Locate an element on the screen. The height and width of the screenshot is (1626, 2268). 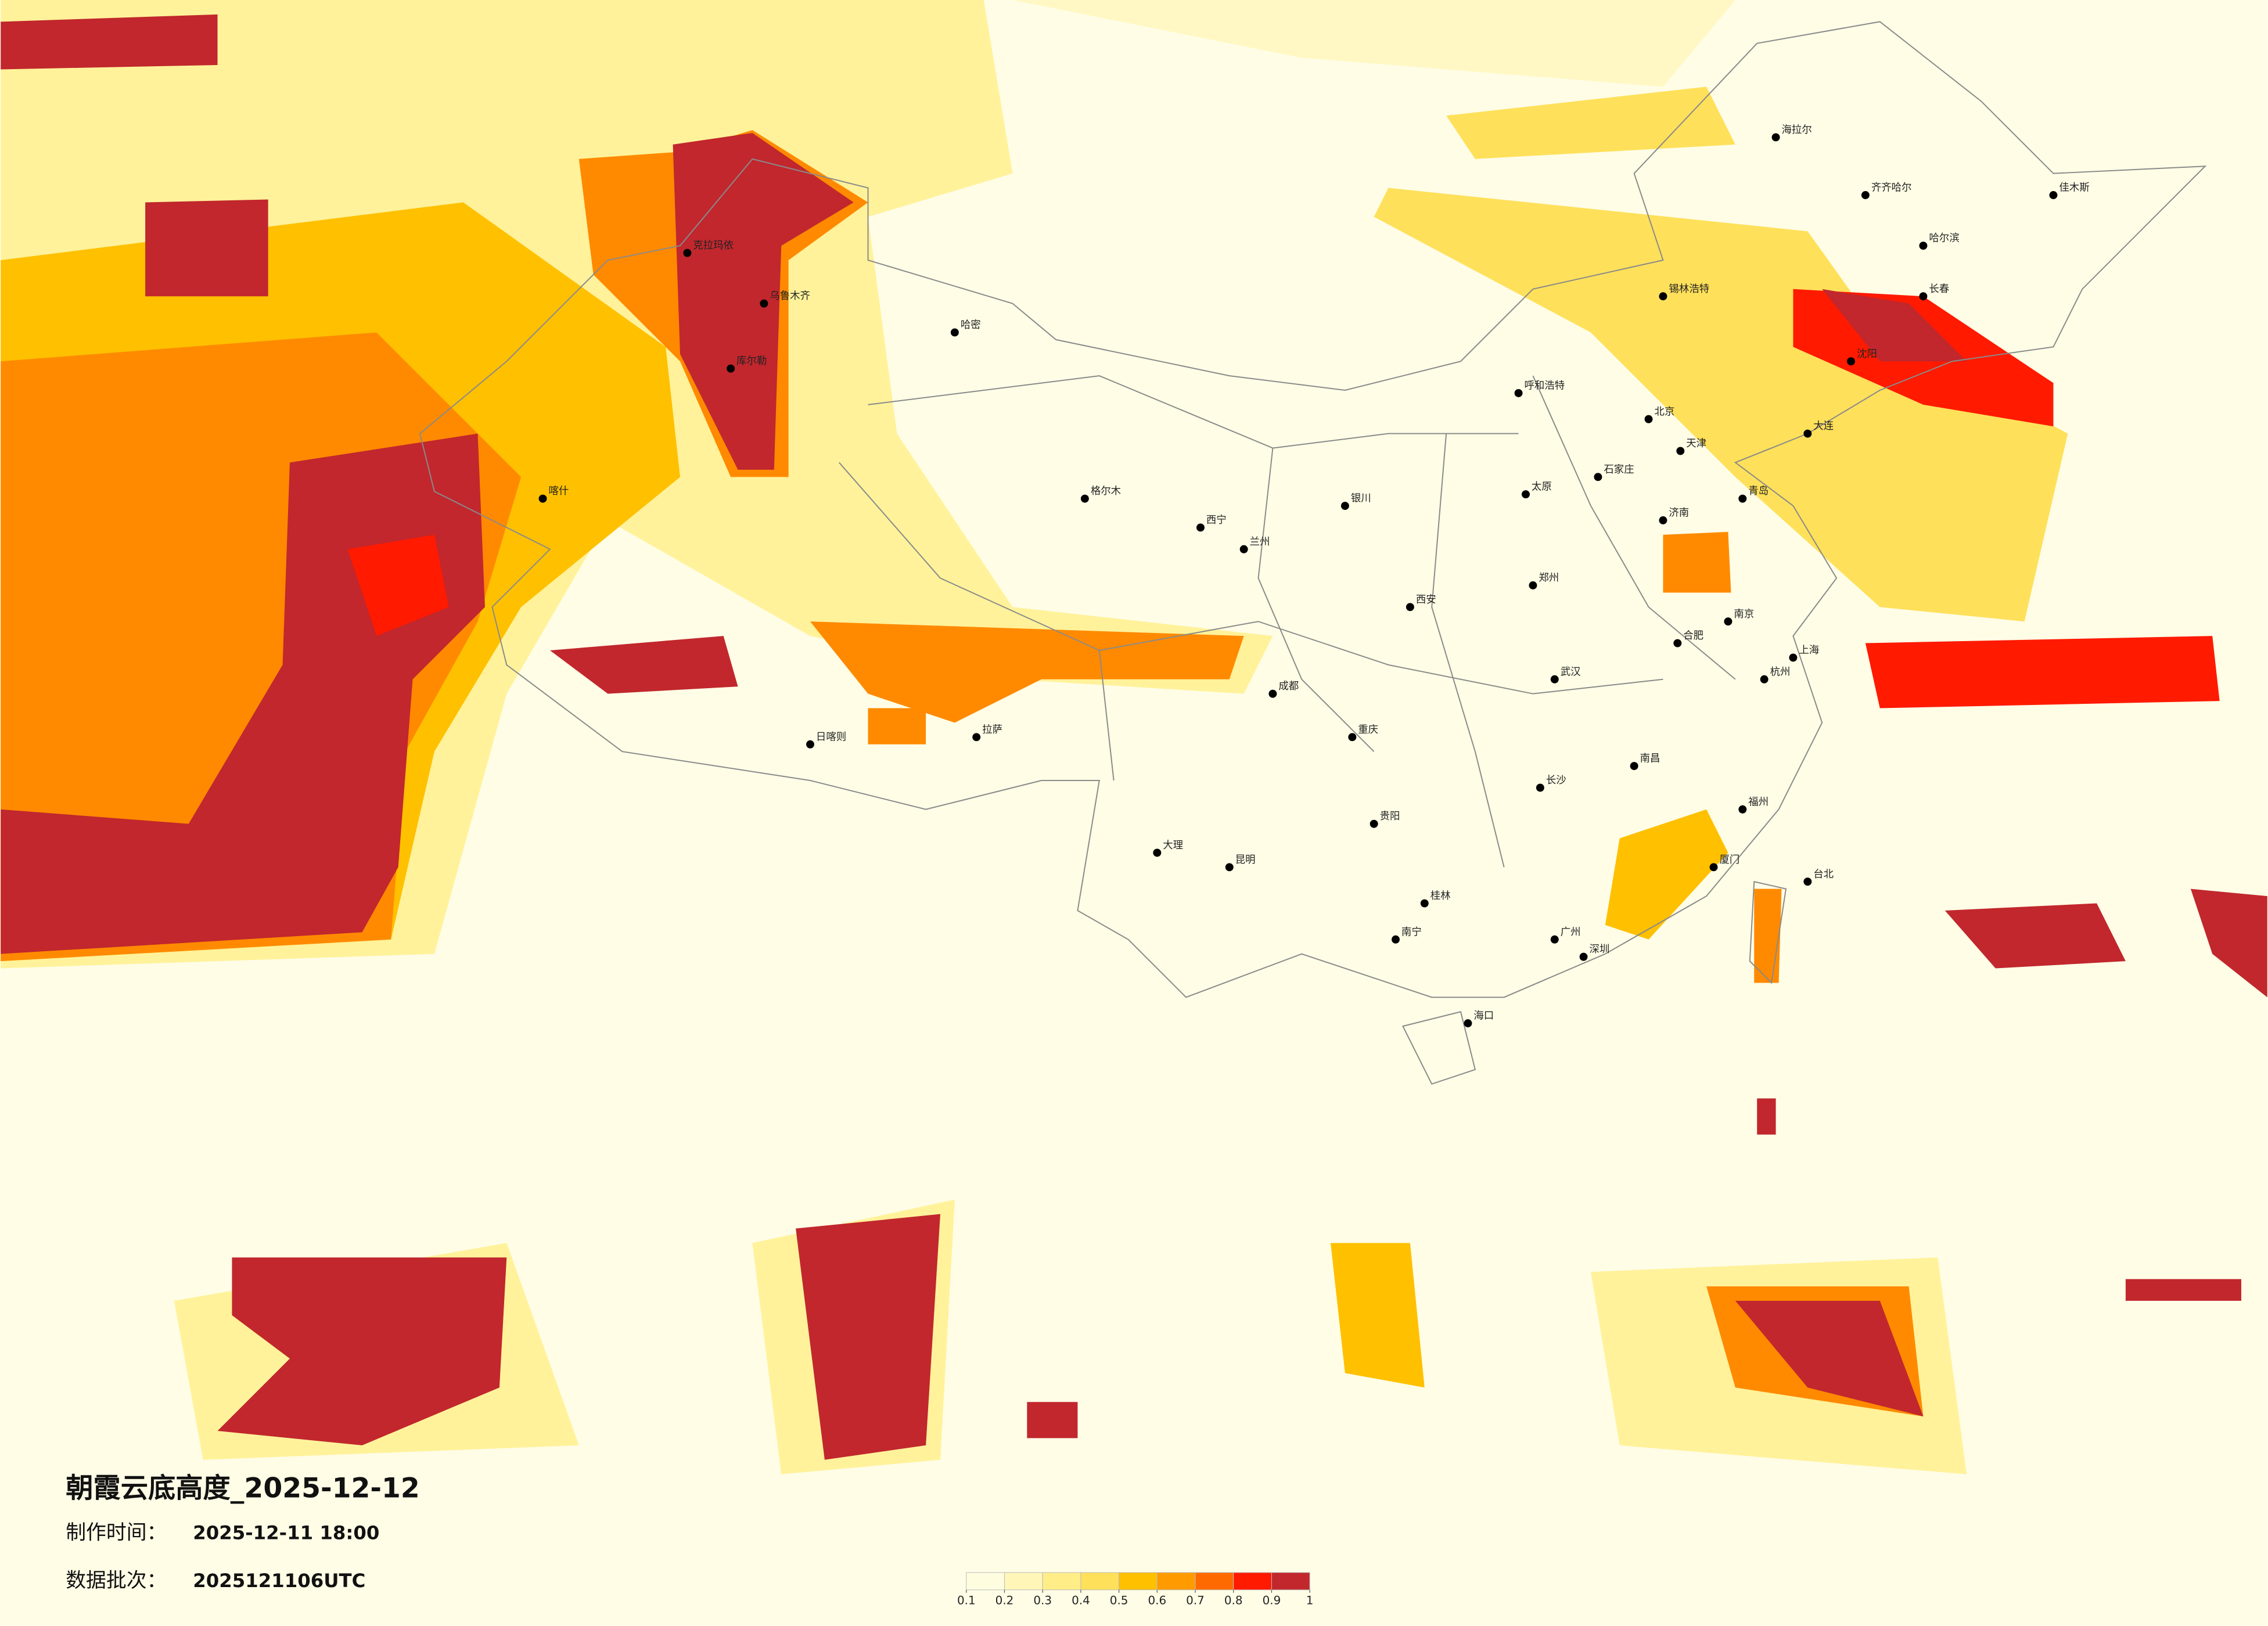
city-label: 库尔勒 is located at coordinates (751, 361).